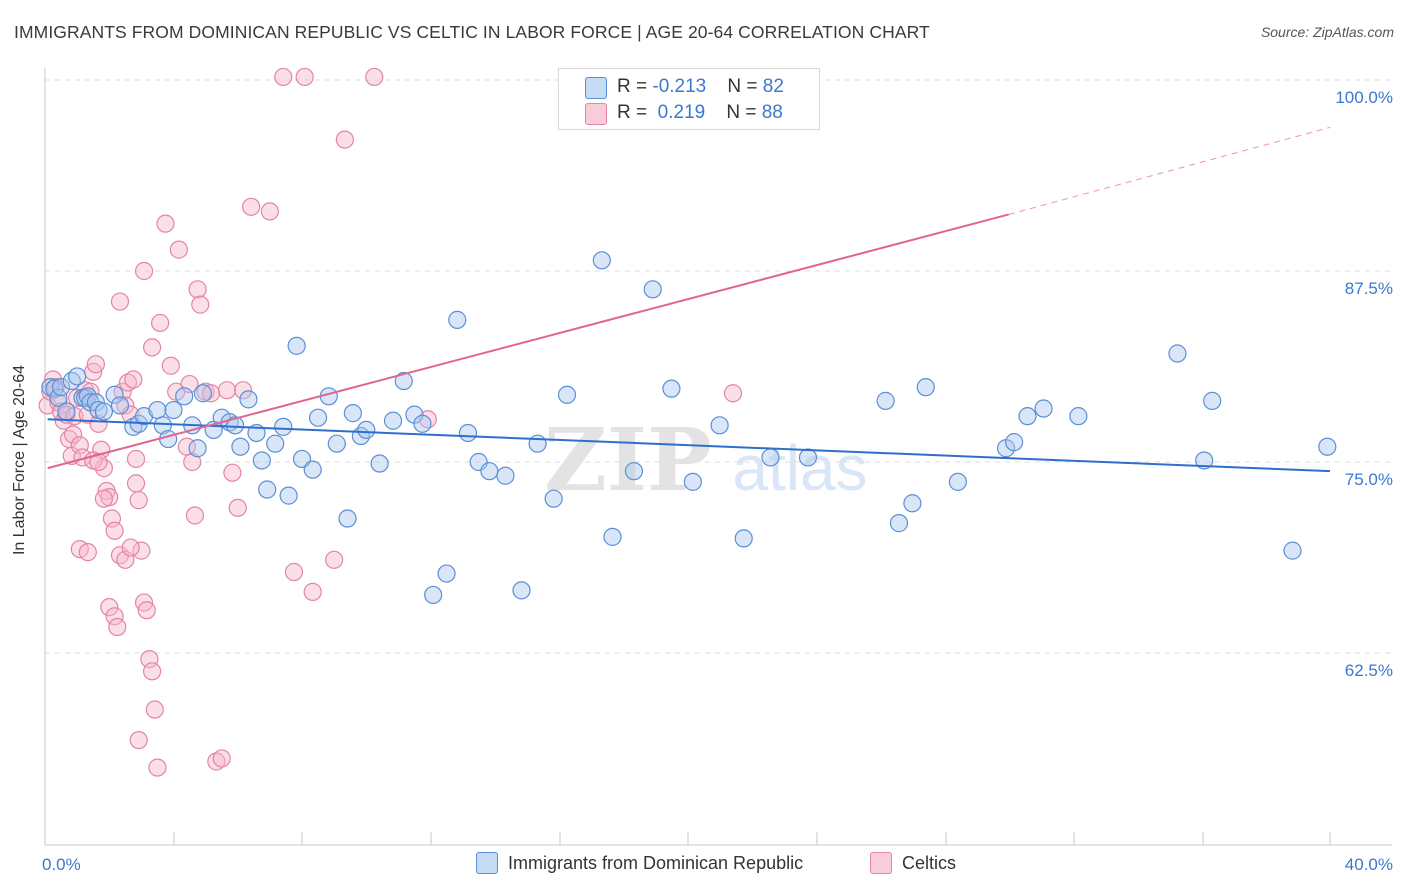 Image resolution: width=1406 pixels, height=892 pixels. What do you see at coordinates (635, 112) in the screenshot?
I see `legend-r-label-2: R =` at bounding box center [635, 112].